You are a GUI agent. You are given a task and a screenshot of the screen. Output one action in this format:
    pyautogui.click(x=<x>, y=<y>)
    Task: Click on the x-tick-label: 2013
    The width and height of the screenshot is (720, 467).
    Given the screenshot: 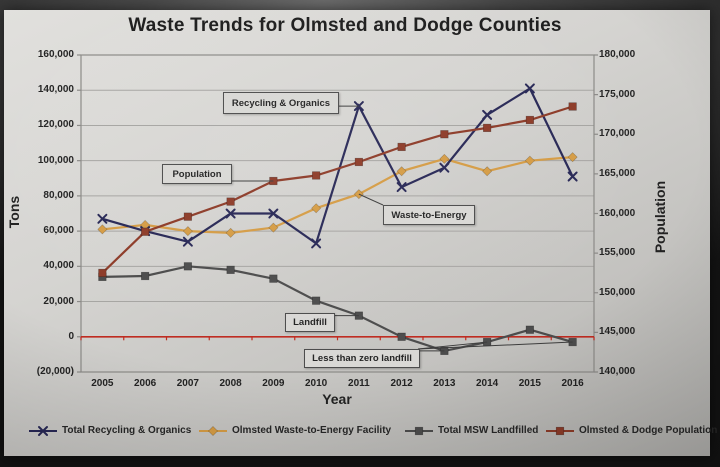 What is the action you would take?
    pyautogui.click(x=444, y=383)
    